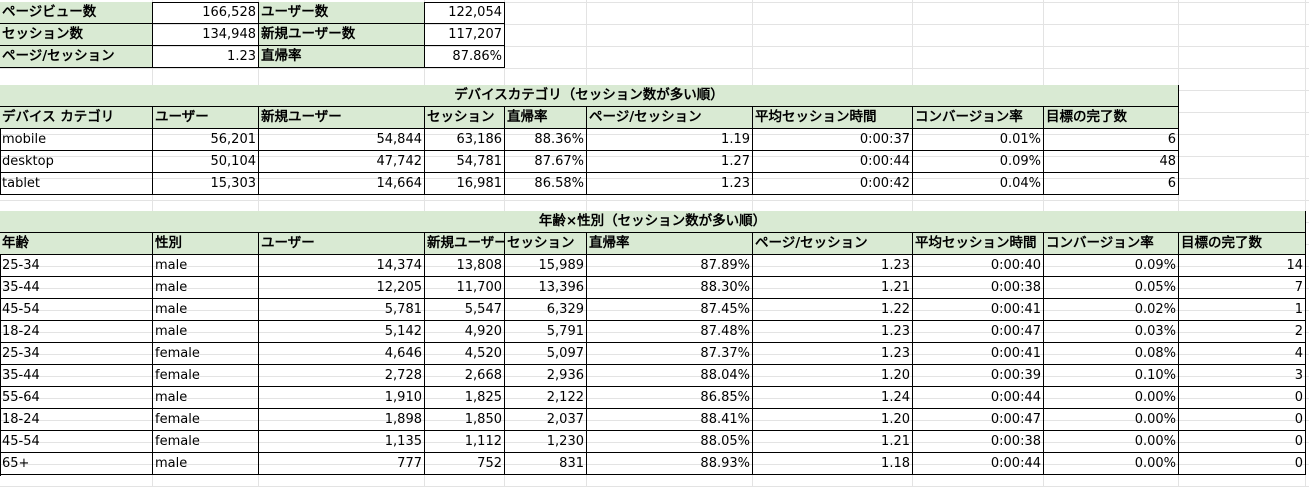  Describe the element at coordinates (76, 118) in the screenshot. I see `device-table-header: デバイス カテゴリ` at that location.